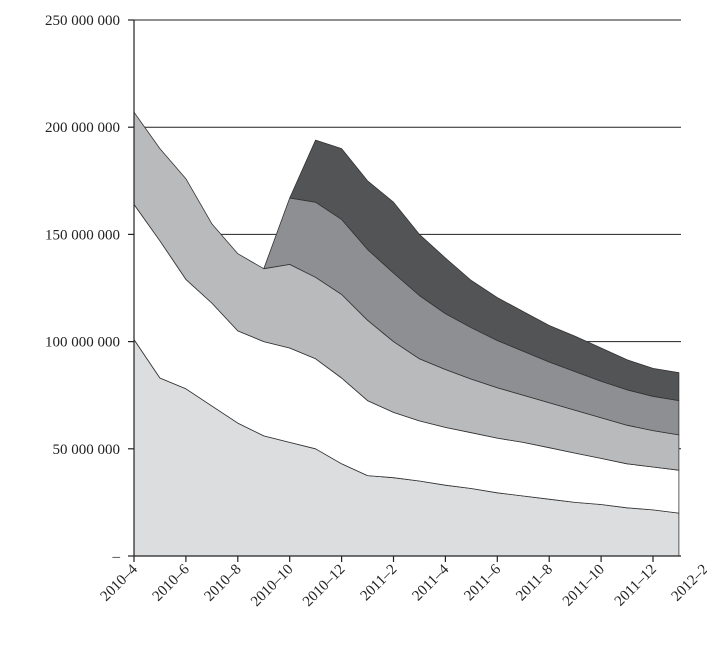  Describe the element at coordinates (82, 21) in the screenshot. I see `y-tick-label: 250 000 000` at that location.